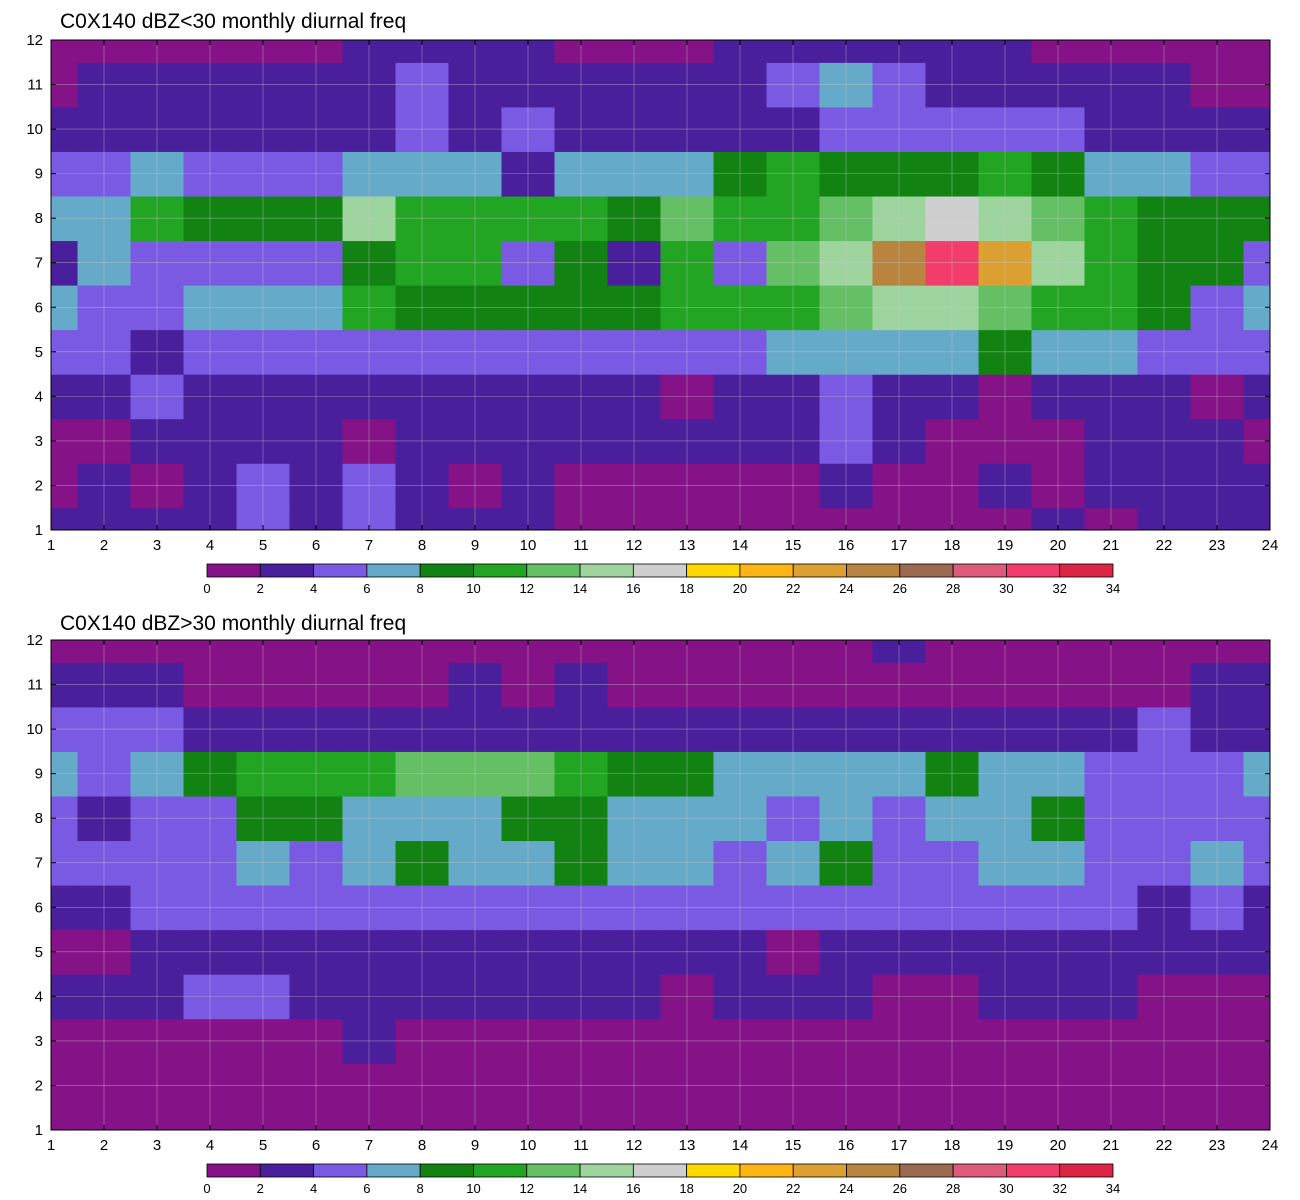 The width and height of the screenshot is (1300, 1200). Describe the element at coordinates (34, 40) in the screenshot. I see `panel-1-y-tick-label: 12` at that location.